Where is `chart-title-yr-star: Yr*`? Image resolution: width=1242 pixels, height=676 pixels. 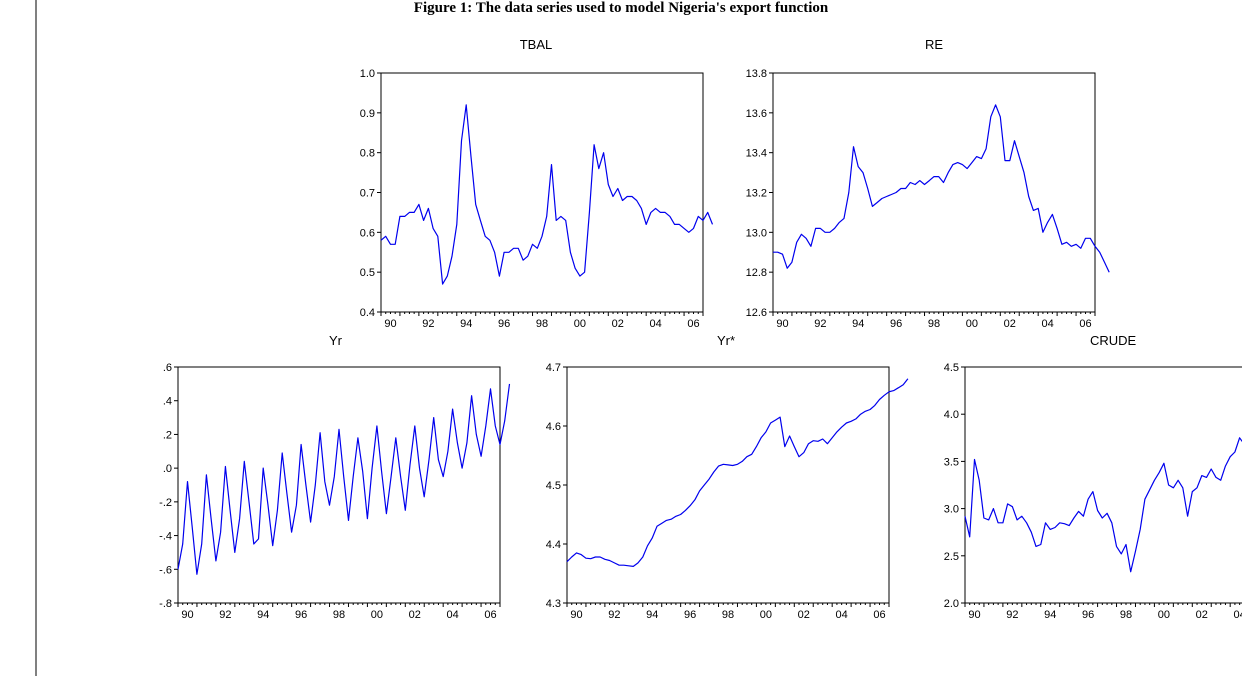
chart-title-yr-star: Yr* is located at coordinates (726, 340).